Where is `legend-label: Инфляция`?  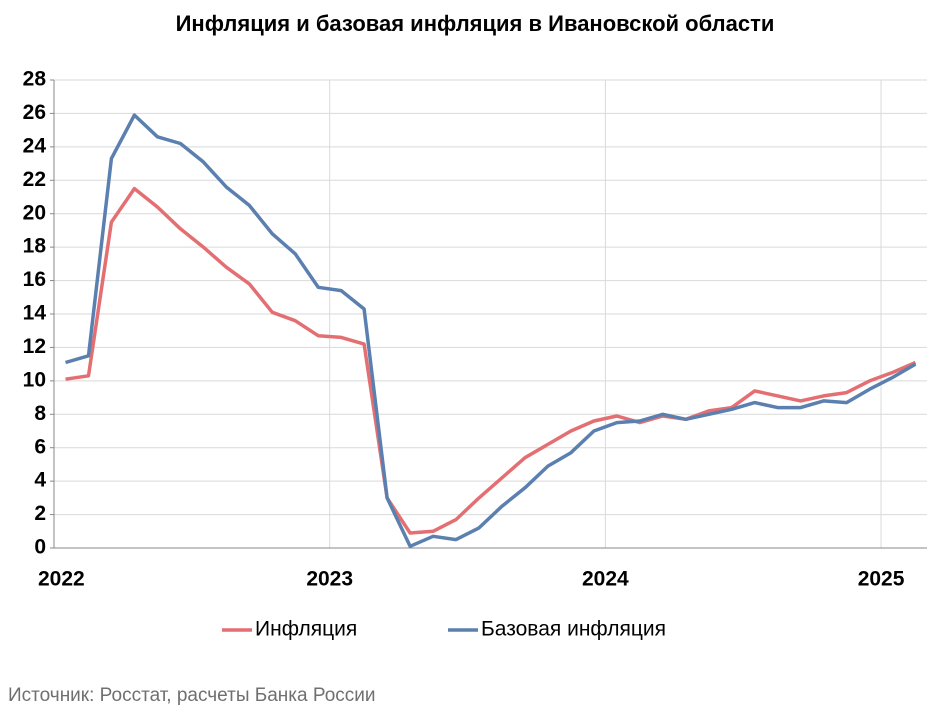
legend-label: Инфляция is located at coordinates (306, 629).